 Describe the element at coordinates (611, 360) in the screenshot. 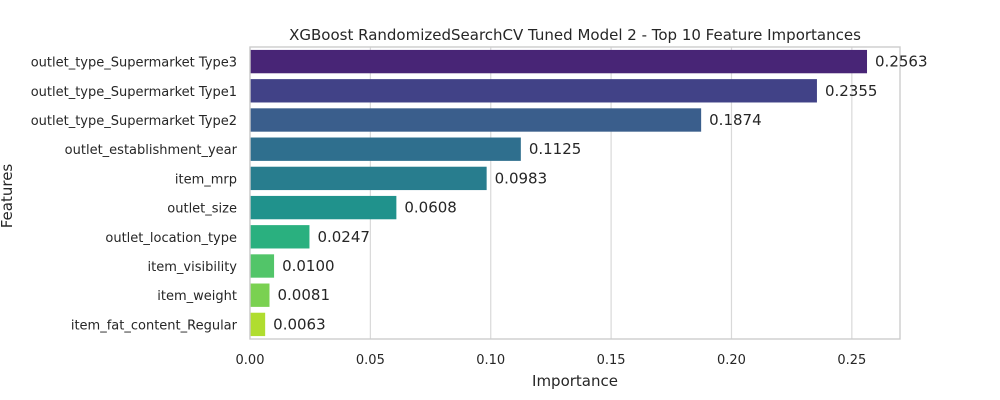

I see `x-tick-label-3: 0.15` at that location.